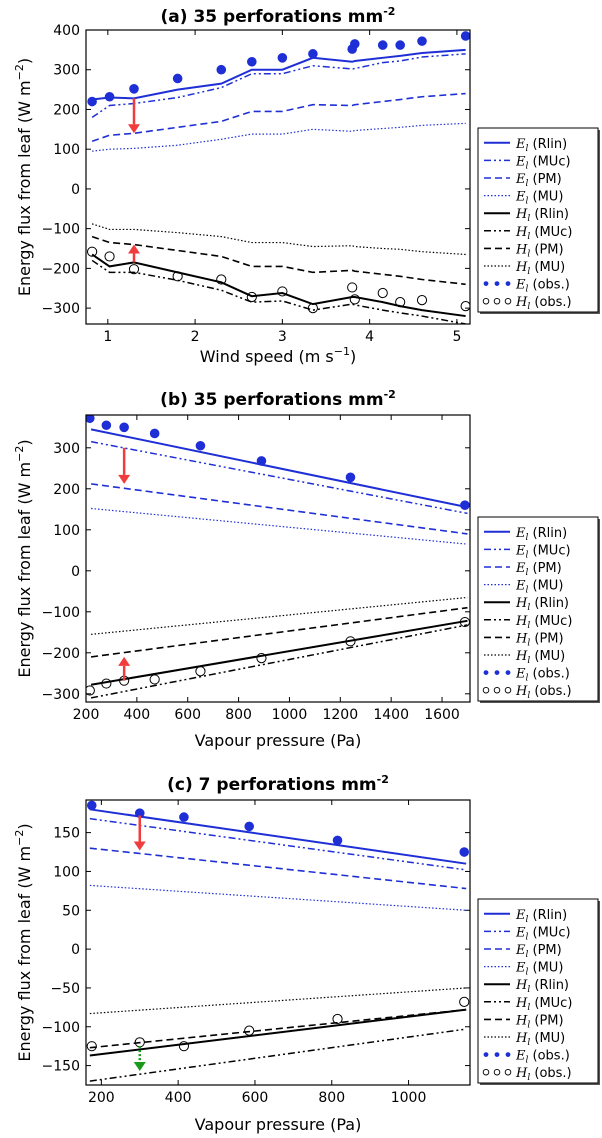 The image size is (602, 1138). What do you see at coordinates (107, 337) in the screenshot?
I see `x-tick-label: 1` at bounding box center [107, 337].